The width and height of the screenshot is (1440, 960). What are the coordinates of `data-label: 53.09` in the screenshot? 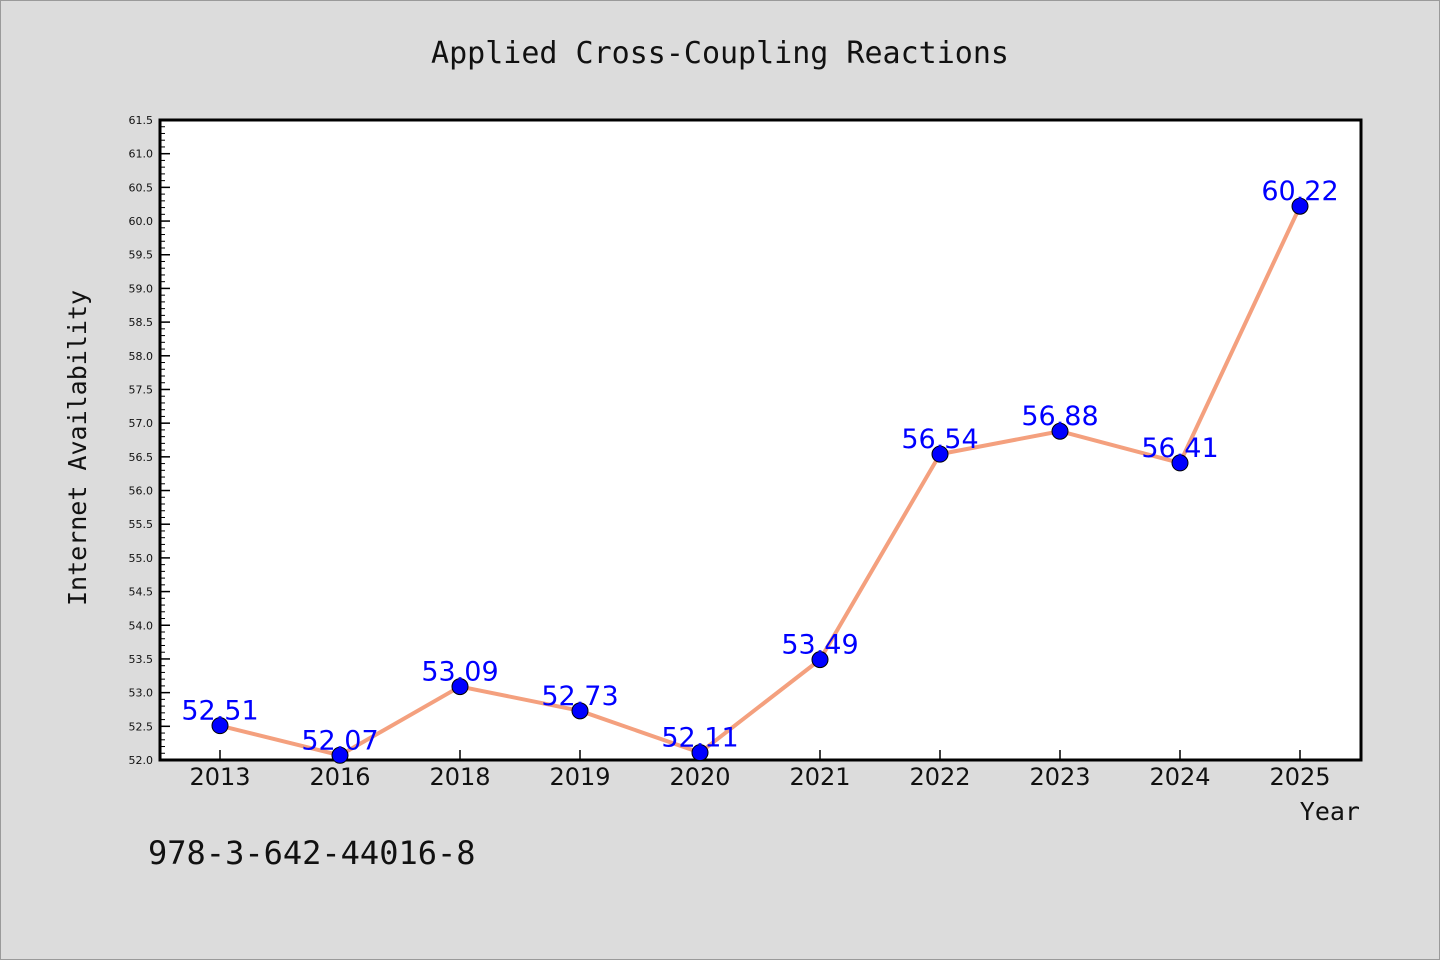 It's located at (459, 672).